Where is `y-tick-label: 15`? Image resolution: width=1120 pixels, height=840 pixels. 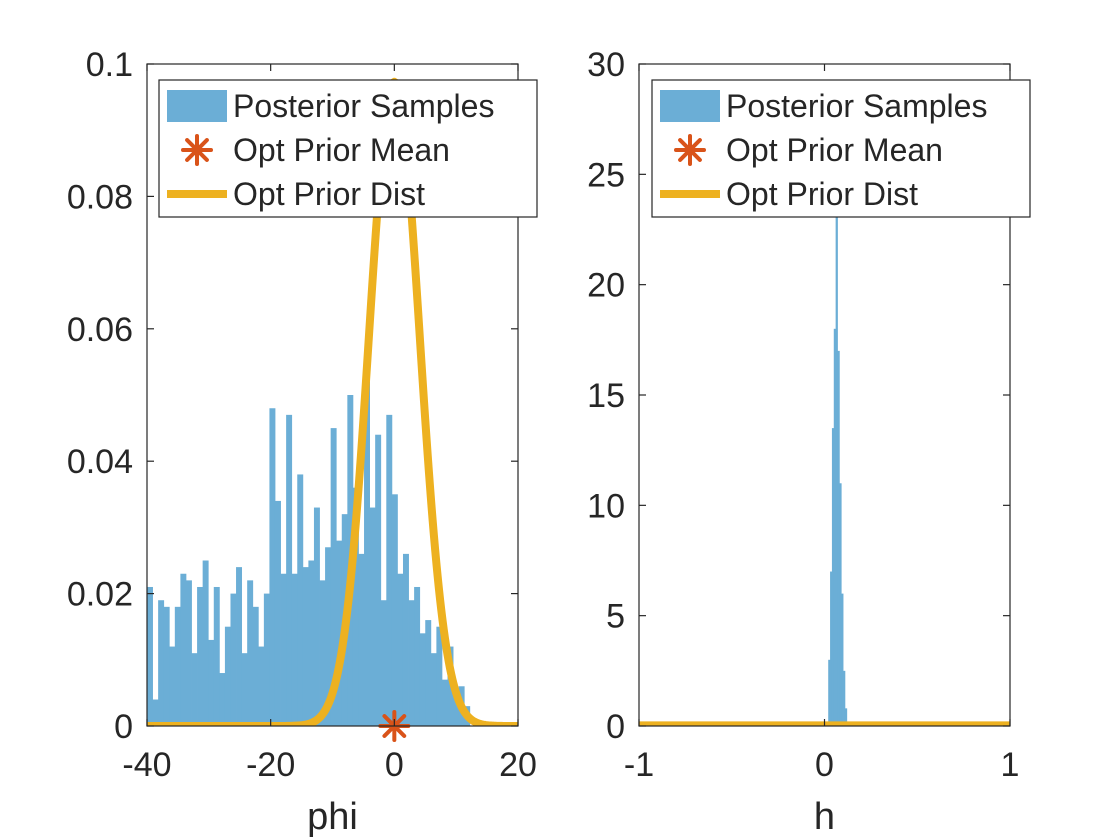
y-tick-label: 15 is located at coordinates (606, 396).